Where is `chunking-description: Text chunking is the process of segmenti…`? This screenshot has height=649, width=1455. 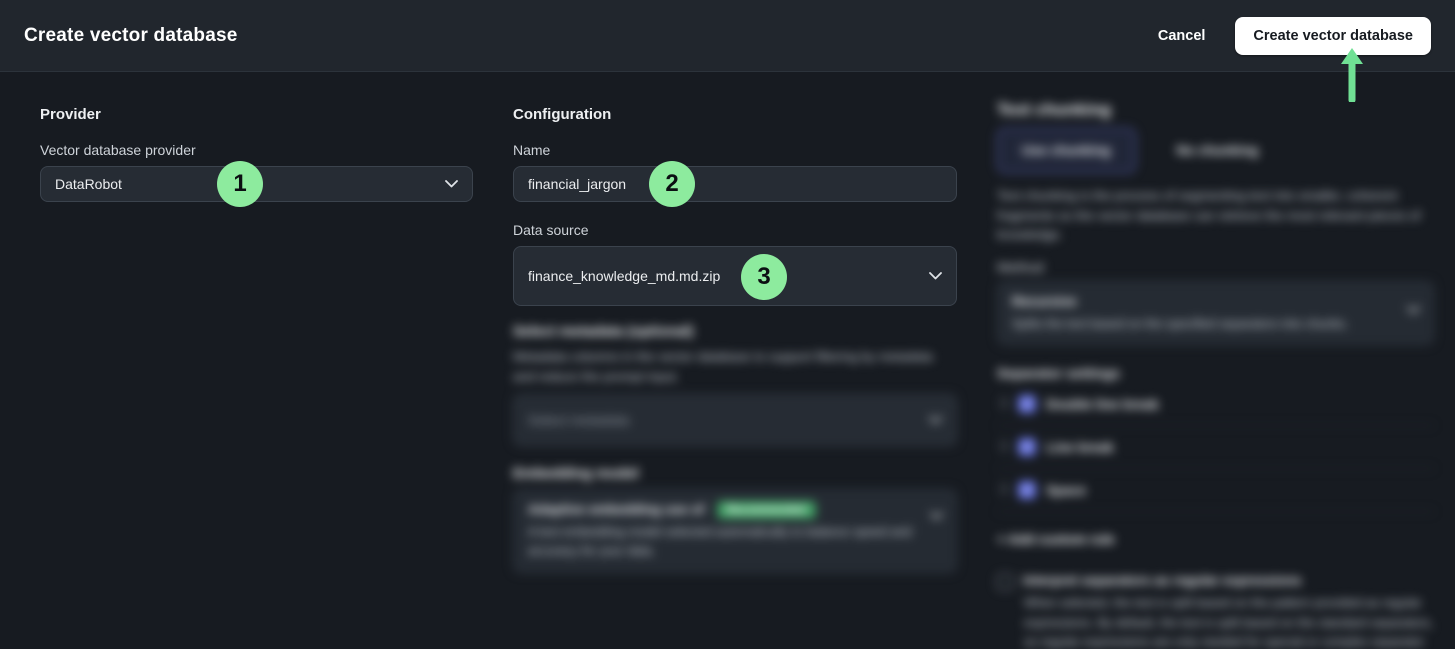
chunking-description: Text chunking is the process of segmenti… is located at coordinates (1209, 215).